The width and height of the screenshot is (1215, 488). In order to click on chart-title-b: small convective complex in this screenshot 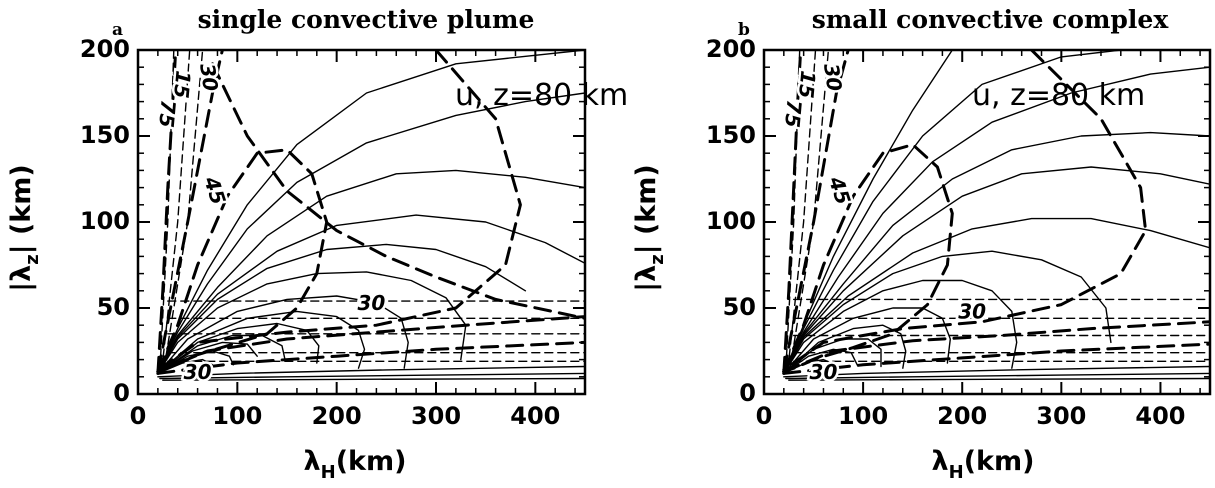, I will do `click(991, 19)`.